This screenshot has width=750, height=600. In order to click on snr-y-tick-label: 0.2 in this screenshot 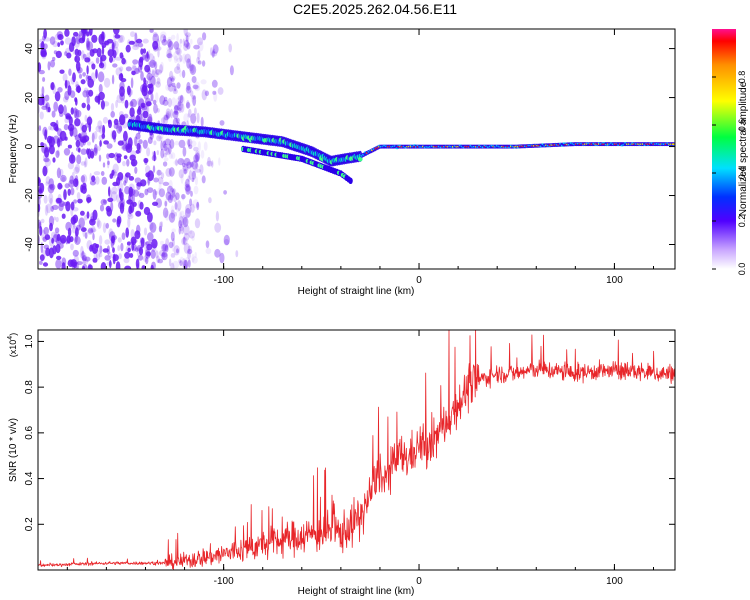, I will do `click(29, 524)`.